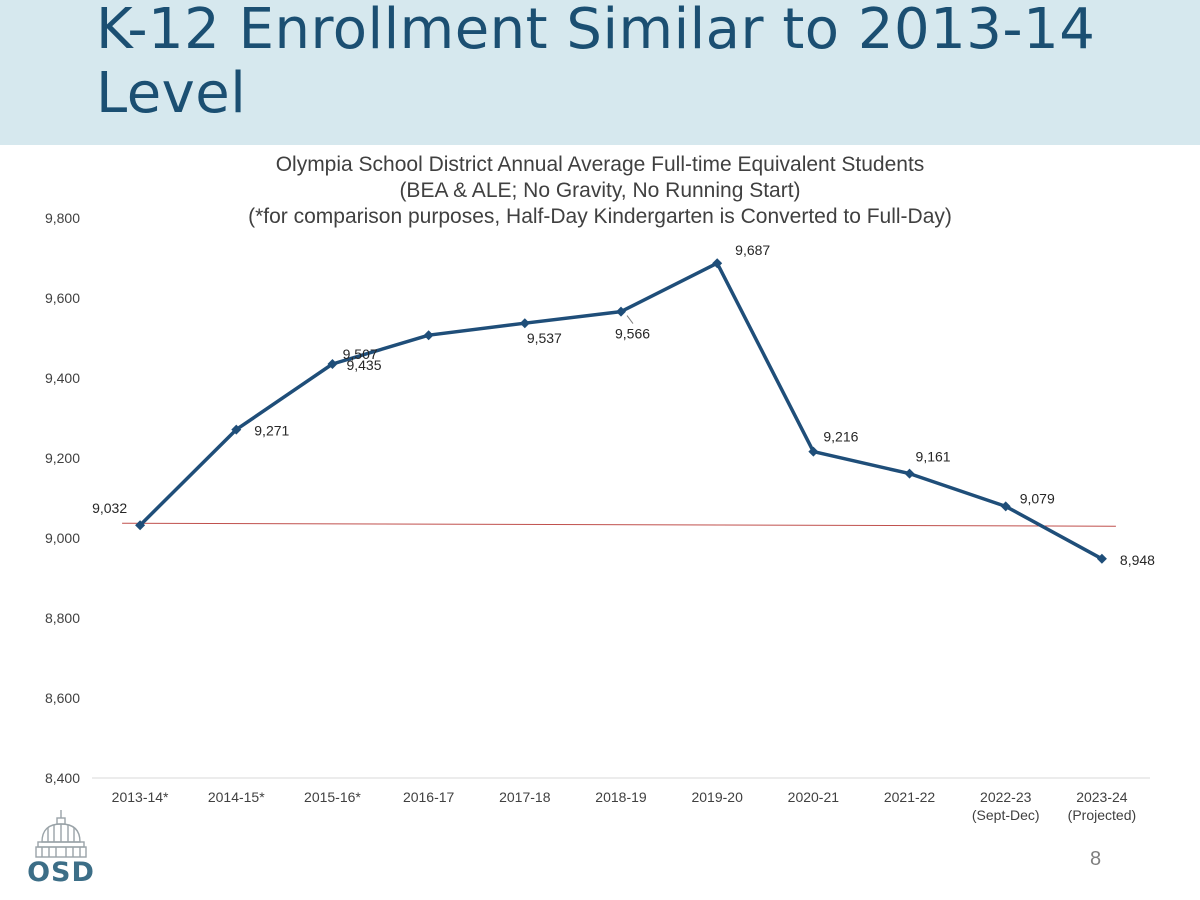  Describe the element at coordinates (62, 538) in the screenshot. I see `y-tick-label: 9,000` at that location.